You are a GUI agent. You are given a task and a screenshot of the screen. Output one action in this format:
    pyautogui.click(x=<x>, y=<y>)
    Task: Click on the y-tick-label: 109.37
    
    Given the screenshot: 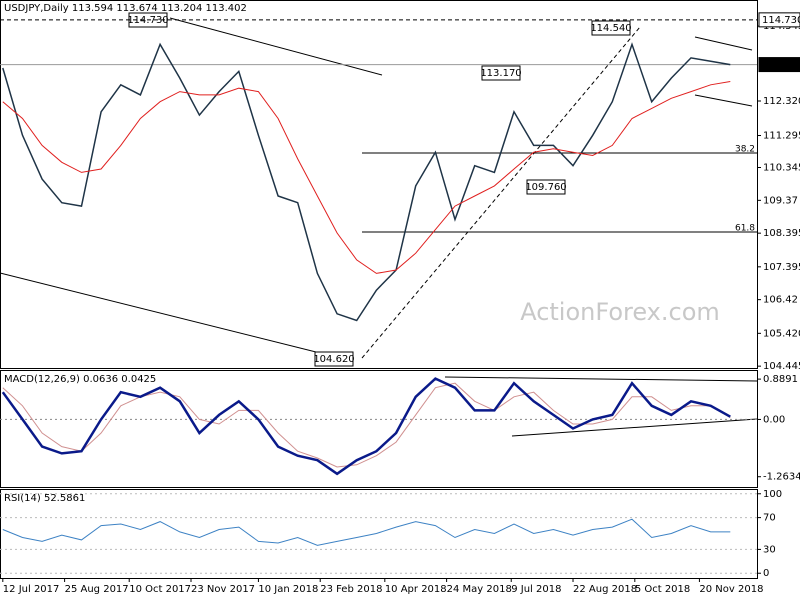 What is the action you would take?
    pyautogui.click(x=780, y=200)
    